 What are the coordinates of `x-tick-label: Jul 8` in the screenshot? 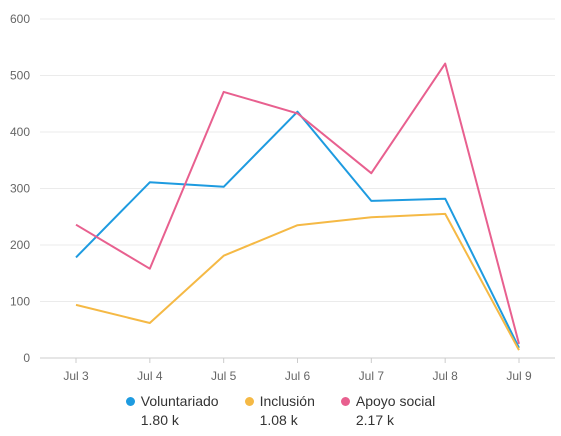 It's located at (445, 376).